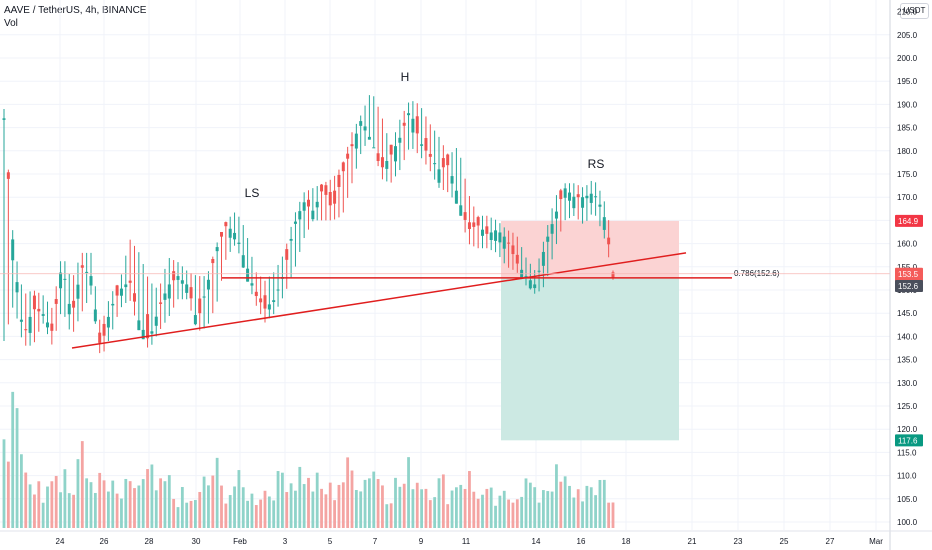  Describe the element at coordinates (75, 10) in the screenshot. I see `symbol-title: AAVE / TetherUS, 4h, BINANCE` at that location.